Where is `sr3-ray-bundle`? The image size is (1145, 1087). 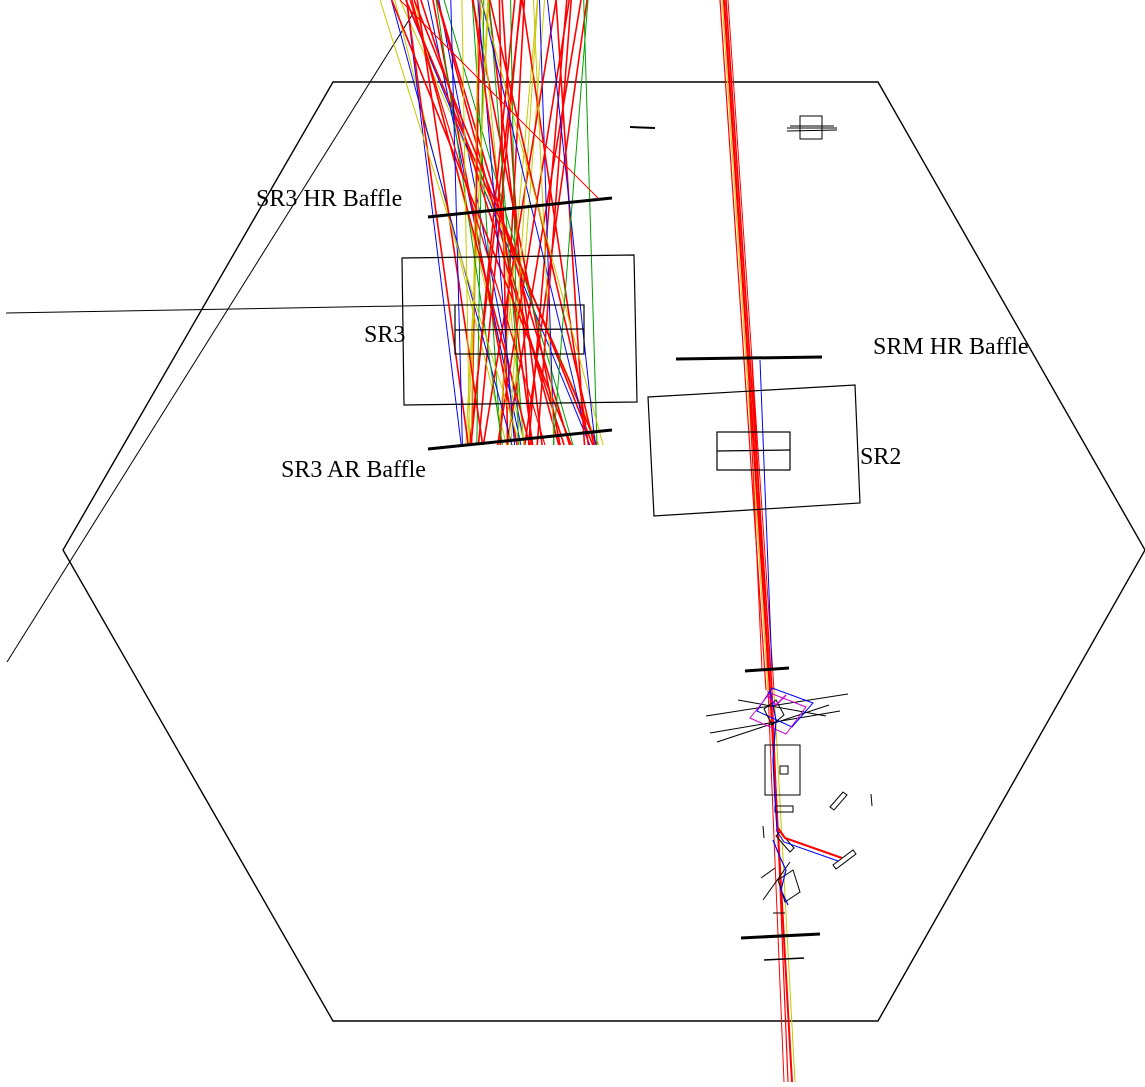 sr3-ray-bundle is located at coordinates (491, 223).